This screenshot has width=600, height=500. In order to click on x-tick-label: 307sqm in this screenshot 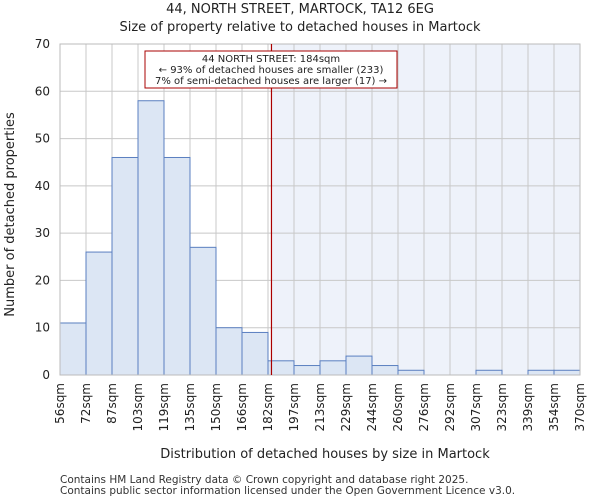, I will do `click(476, 407)`.